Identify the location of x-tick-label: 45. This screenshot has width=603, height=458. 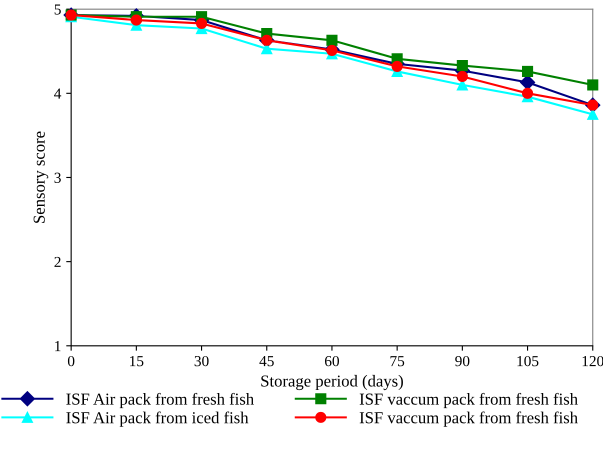
(266, 361).